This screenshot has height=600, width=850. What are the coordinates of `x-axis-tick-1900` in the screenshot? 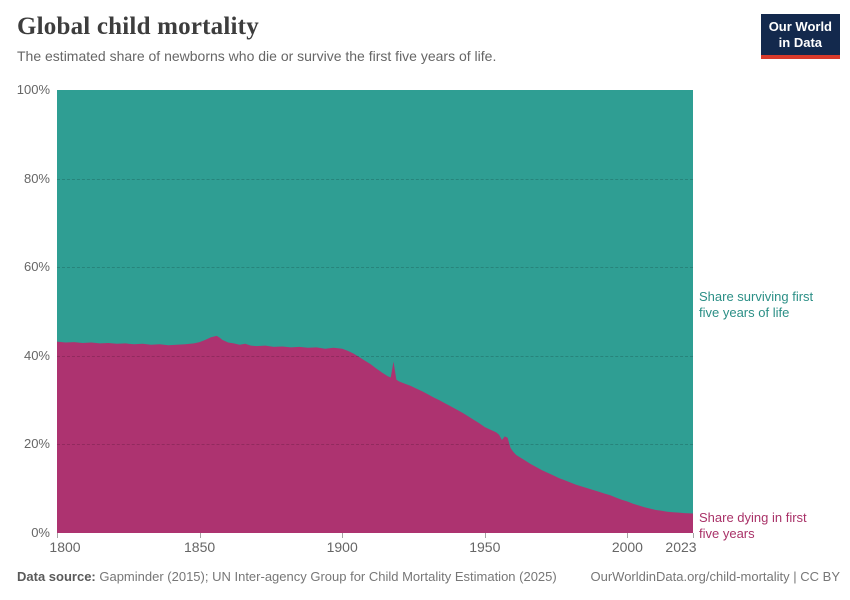 It's located at (343, 535).